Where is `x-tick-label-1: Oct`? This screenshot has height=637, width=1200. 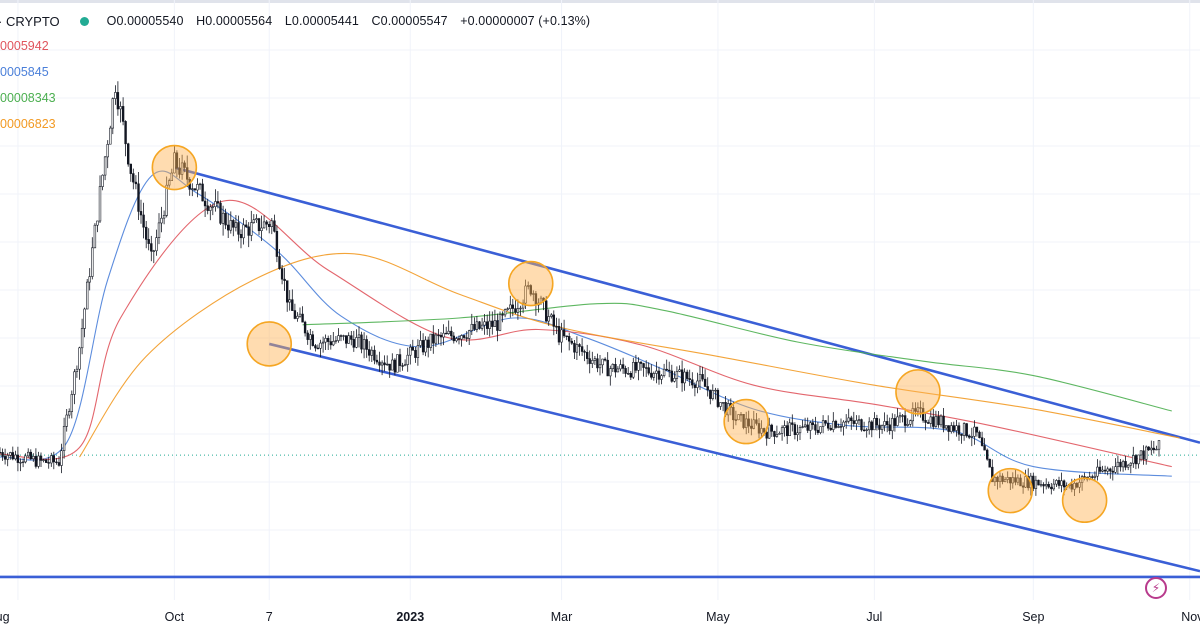 x-tick-label-1: Oct is located at coordinates (175, 617).